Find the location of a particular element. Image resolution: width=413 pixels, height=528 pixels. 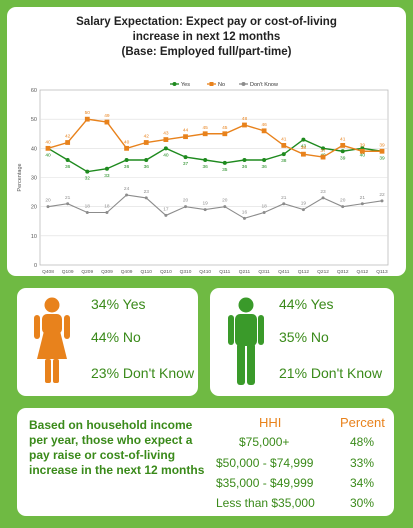

data-label: 46 is located at coordinates (264, 125).